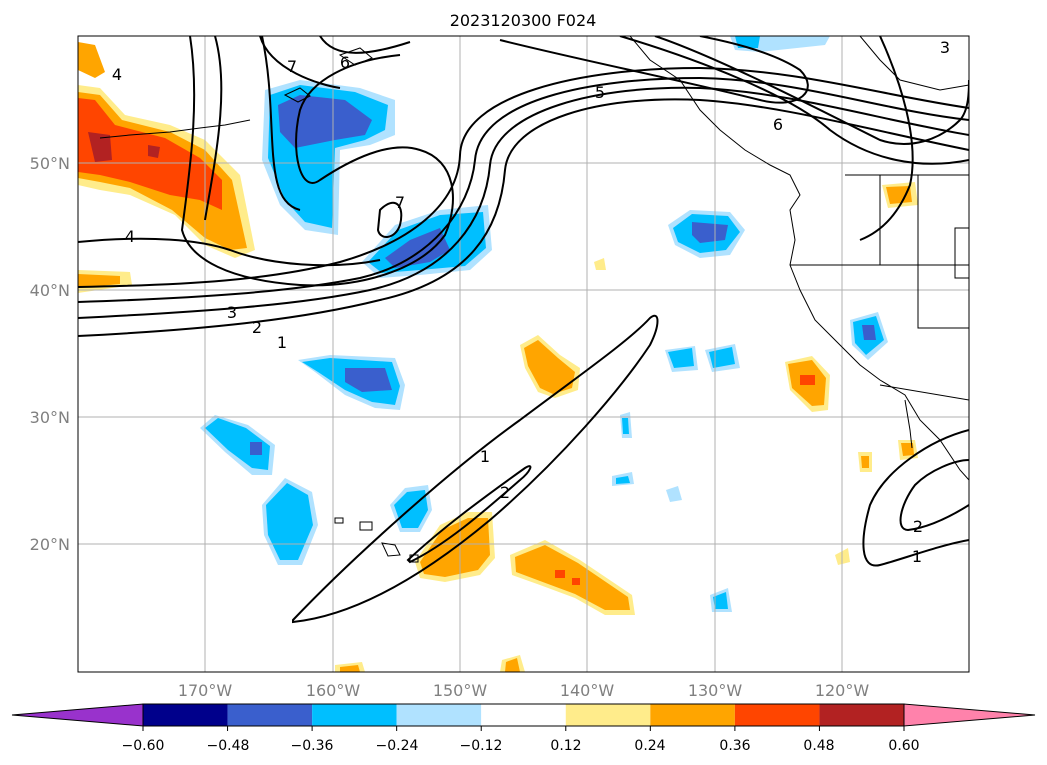 Image resolution: width=1047 pixels, height=765 pixels. What do you see at coordinates (77, 715) in the screenshot?
I see `colorbar-extend-min` at bounding box center [77, 715].